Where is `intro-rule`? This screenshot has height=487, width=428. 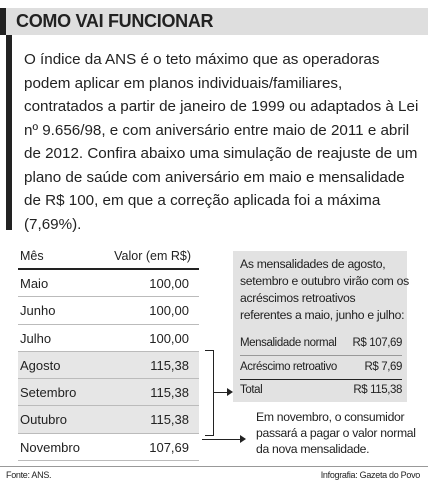 intro-rule is located at coordinates (9, 132).